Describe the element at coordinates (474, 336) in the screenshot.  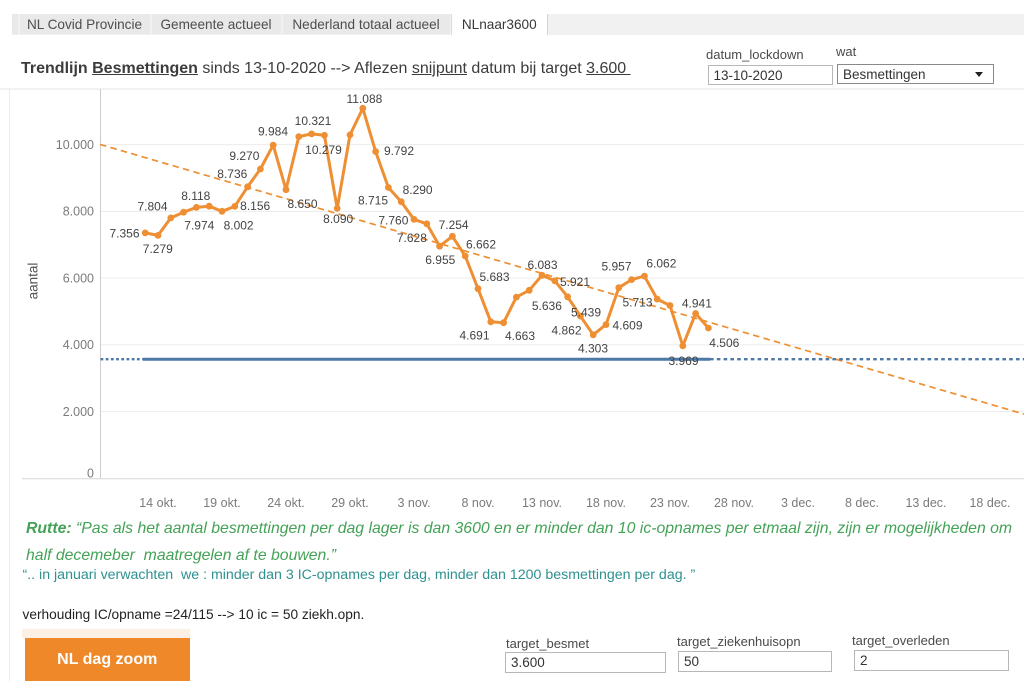
I see `svg-text: 4.691` at that location.